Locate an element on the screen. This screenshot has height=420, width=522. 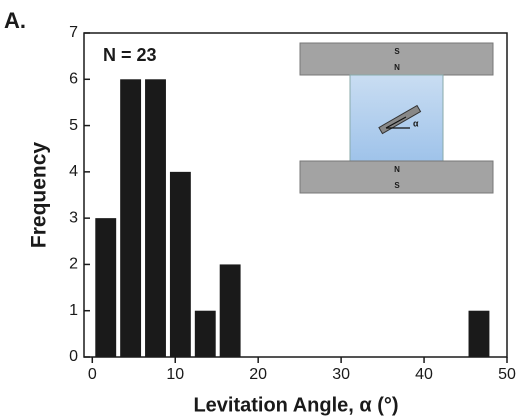
y-tick-label: 0 is located at coordinates (73, 356).